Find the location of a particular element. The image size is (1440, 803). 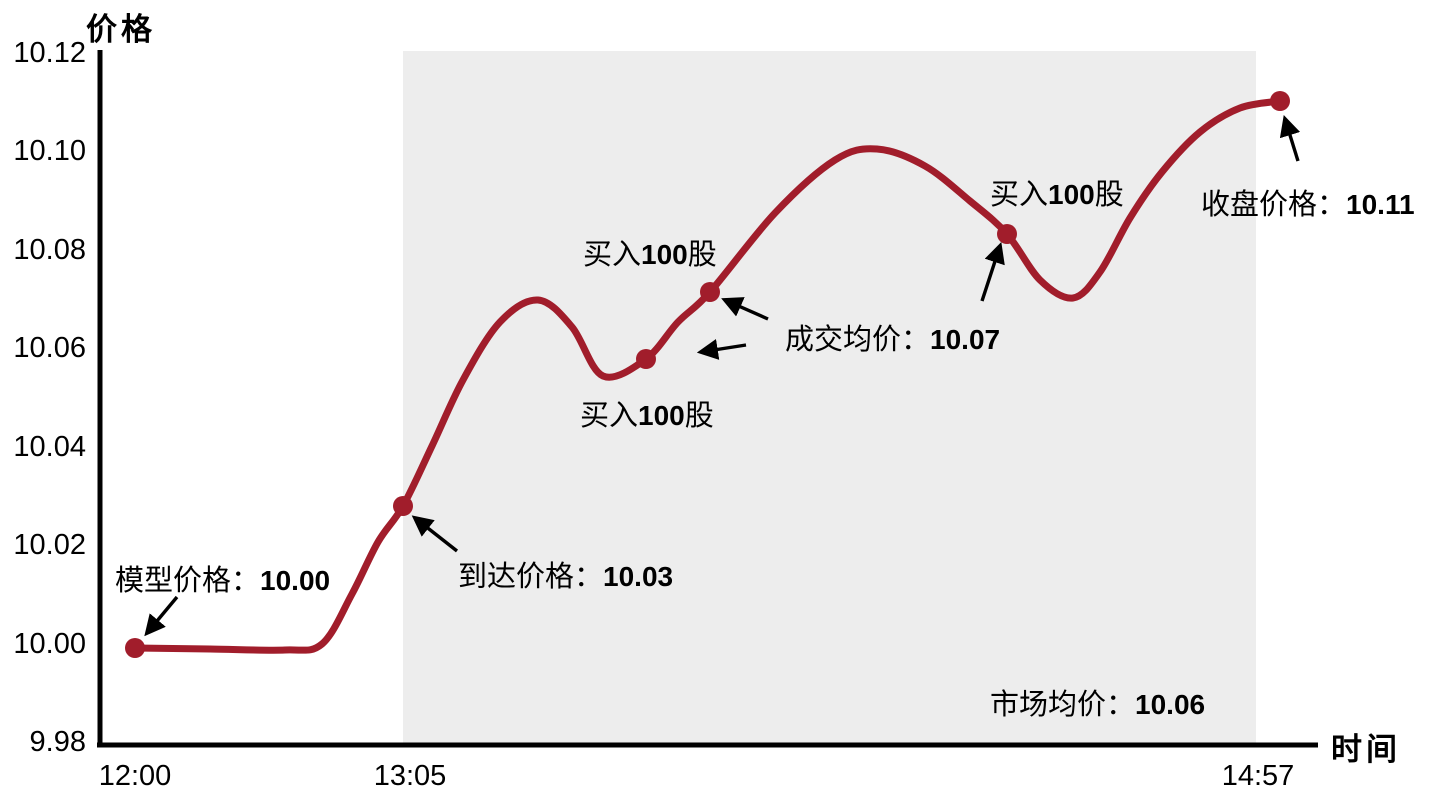

x-tick-label: 13:05 is located at coordinates (410, 776).